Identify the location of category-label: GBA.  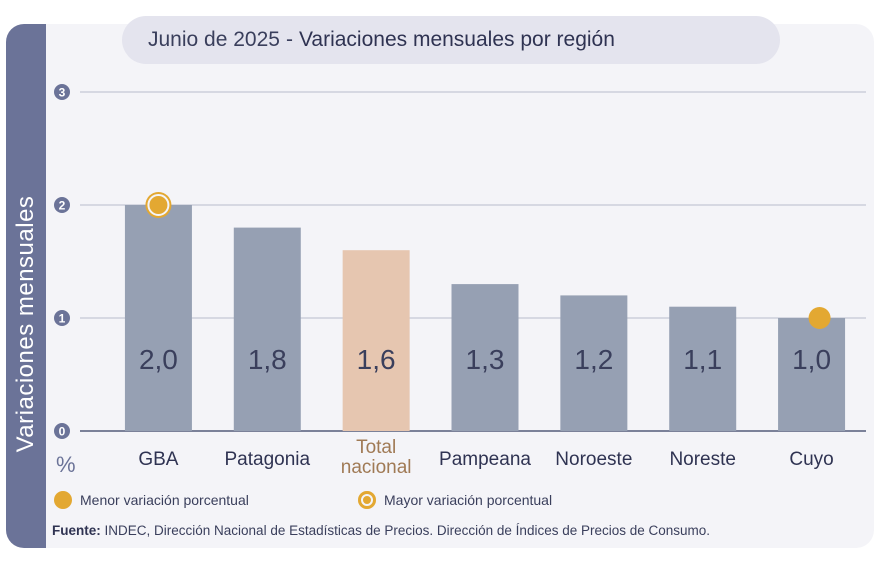
(158, 459).